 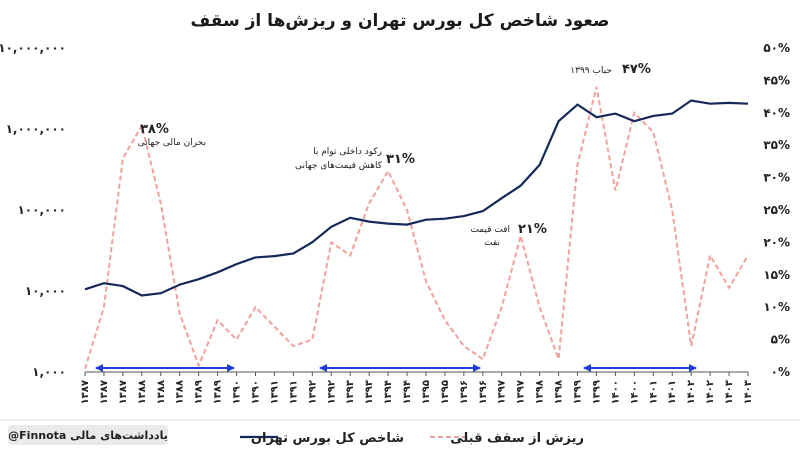 What do you see at coordinates (776, 145) in the screenshot?
I see `right-tick-label: ۳۵%` at bounding box center [776, 145].